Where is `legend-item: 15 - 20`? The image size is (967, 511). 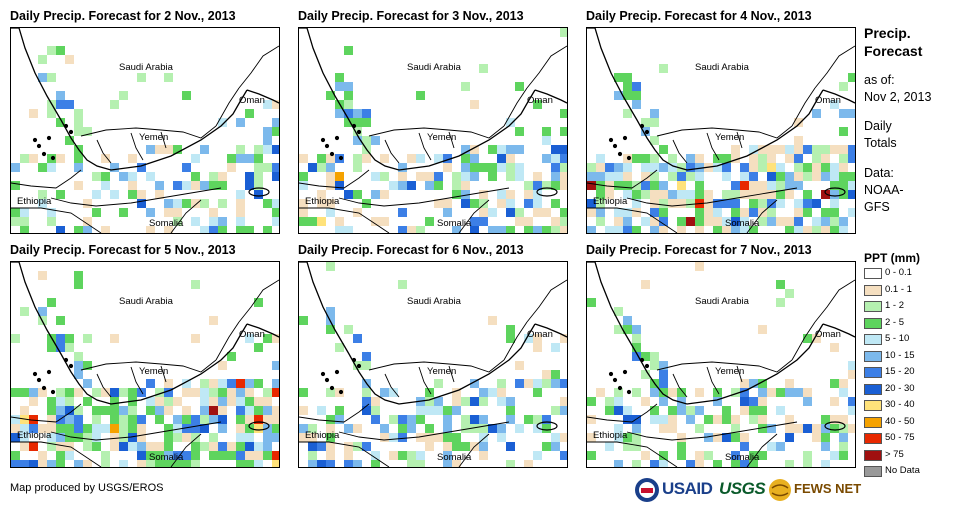 legend-item: 15 - 20 is located at coordinates (892, 373).